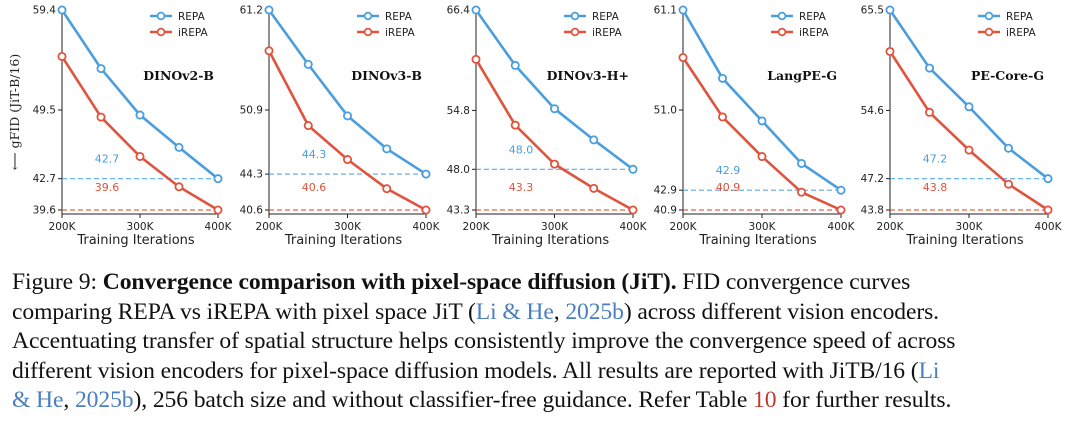  Describe the element at coordinates (251, 175) in the screenshot. I see `y-tick-label: 44.3` at that location.